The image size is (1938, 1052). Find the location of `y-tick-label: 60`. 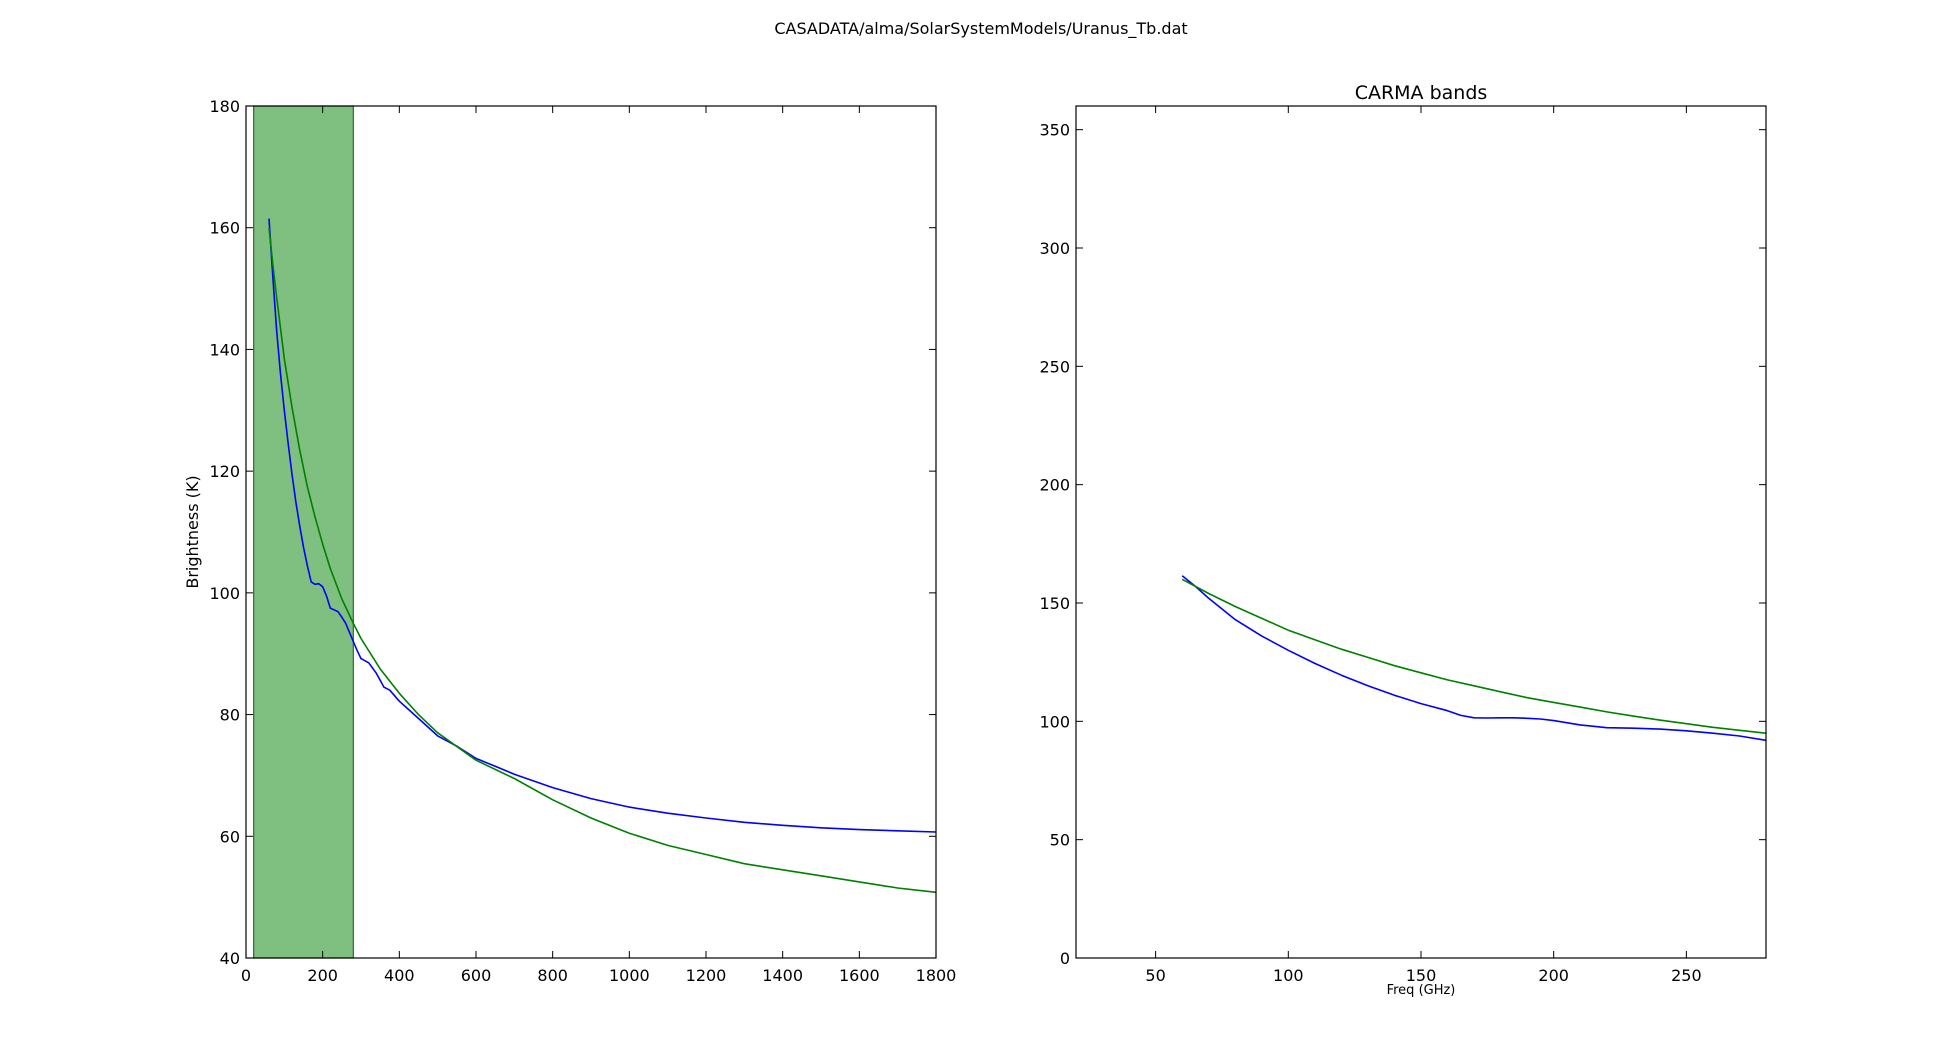

y-tick-label: 60 is located at coordinates (230, 836).